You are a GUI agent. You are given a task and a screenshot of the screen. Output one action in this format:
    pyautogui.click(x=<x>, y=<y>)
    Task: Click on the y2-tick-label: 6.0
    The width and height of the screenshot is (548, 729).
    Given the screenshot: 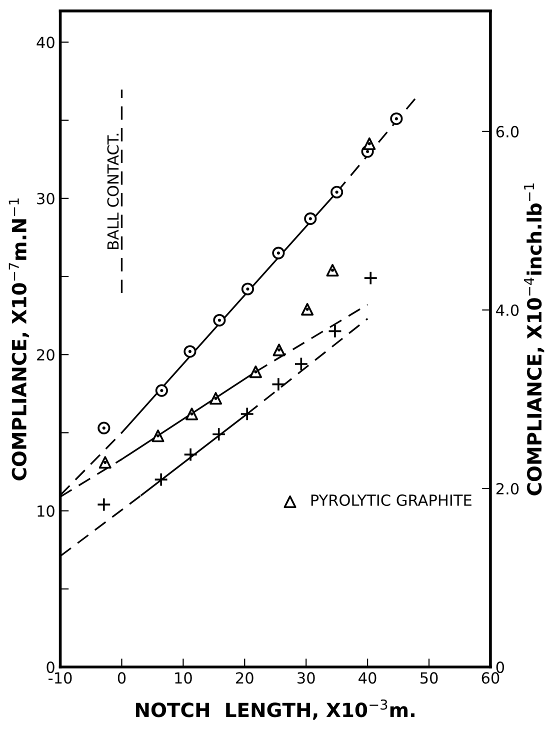 What is the action you would take?
    pyautogui.click(x=507, y=132)
    